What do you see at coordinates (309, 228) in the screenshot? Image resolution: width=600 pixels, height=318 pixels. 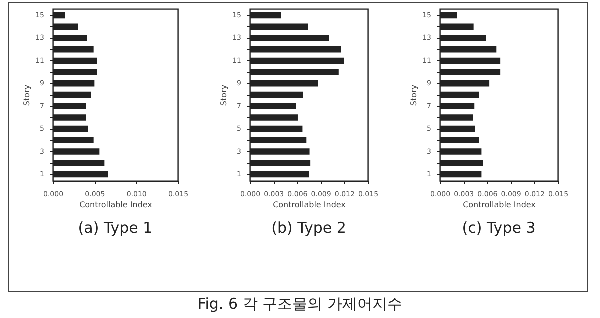 I see `text: (b) Type 2` at bounding box center [309, 228].